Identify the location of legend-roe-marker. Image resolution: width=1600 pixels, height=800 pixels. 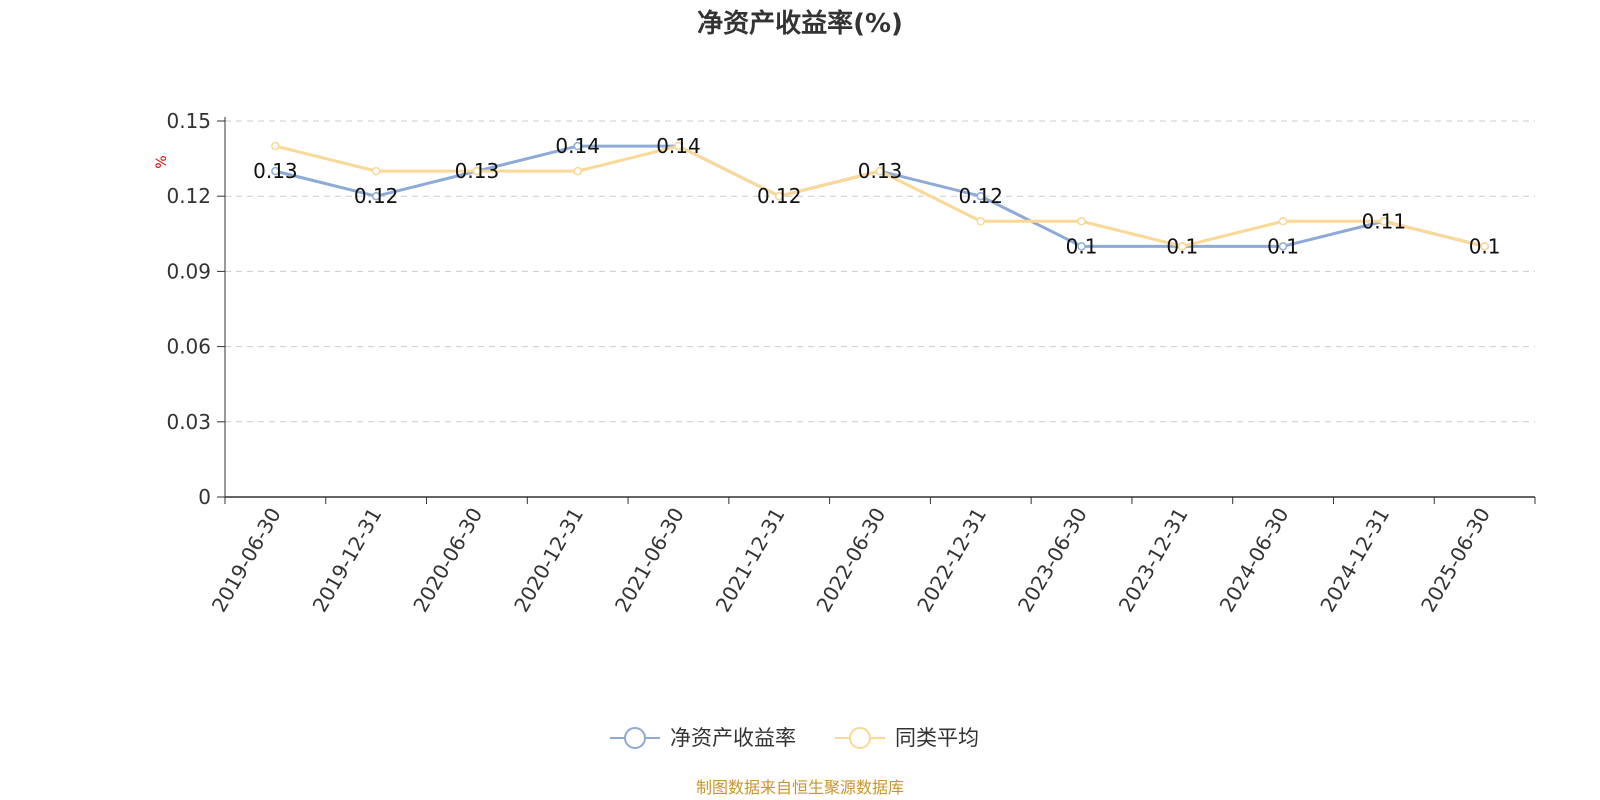
(635, 738).